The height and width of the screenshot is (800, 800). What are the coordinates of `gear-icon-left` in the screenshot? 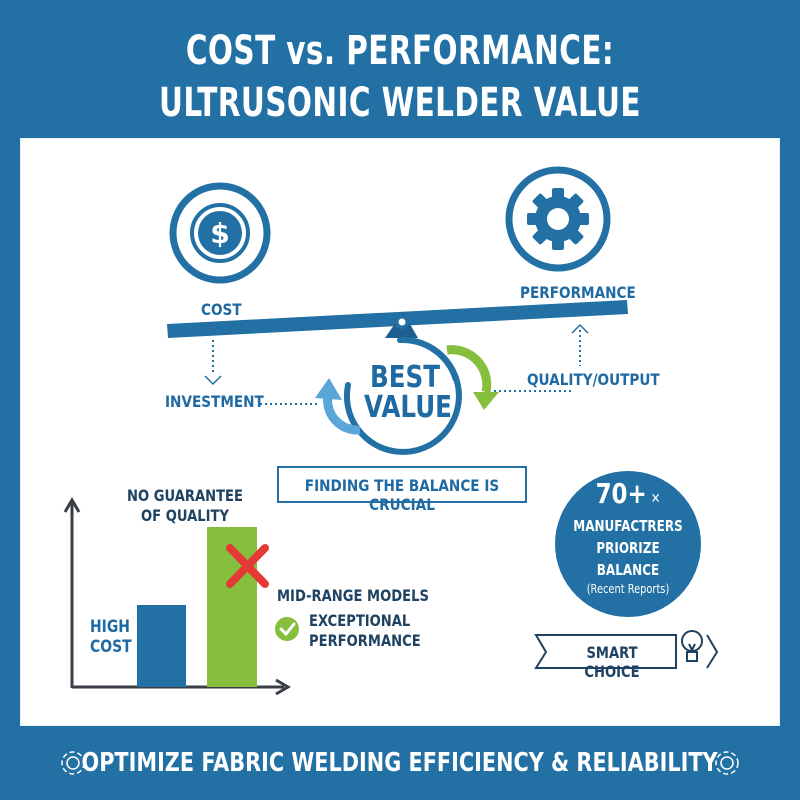 It's located at (73, 763).